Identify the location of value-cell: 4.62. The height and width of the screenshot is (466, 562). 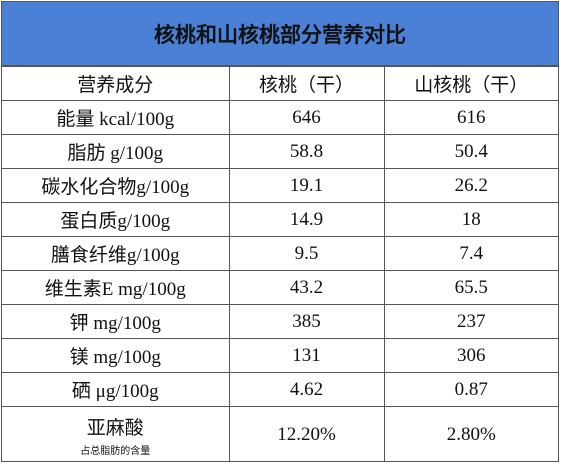
(306, 389).